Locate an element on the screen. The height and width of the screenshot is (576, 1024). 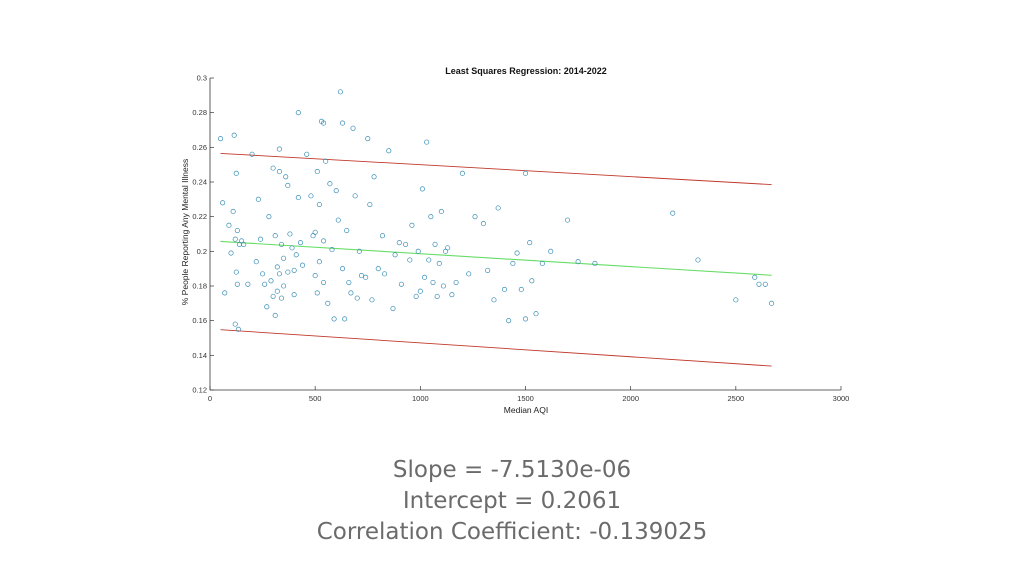
chart-title: Least Squares Regression: 2014-2022 is located at coordinates (526, 71).